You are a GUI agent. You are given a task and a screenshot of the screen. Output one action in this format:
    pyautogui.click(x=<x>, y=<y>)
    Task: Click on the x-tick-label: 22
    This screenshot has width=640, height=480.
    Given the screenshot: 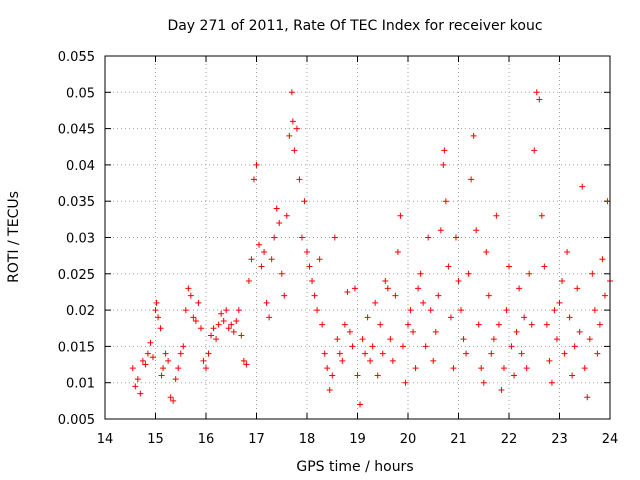 What is the action you would take?
    pyautogui.click(x=509, y=439)
    